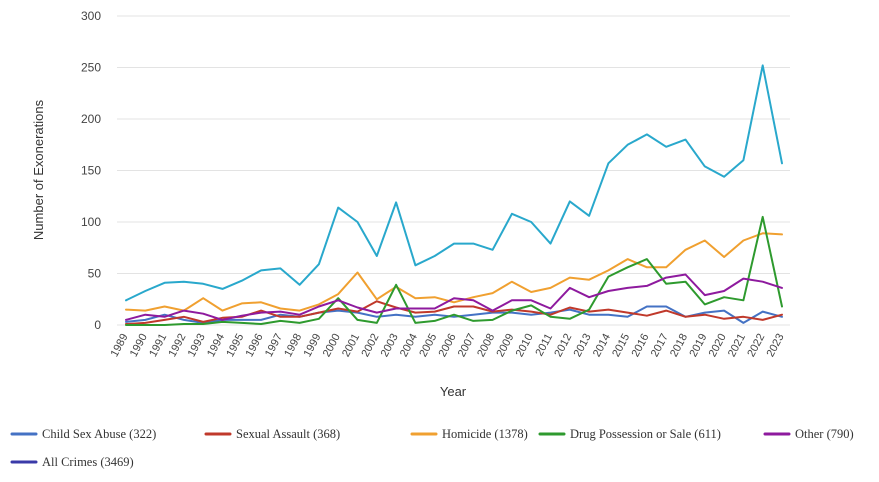 The height and width of the screenshot is (482, 879). I want to click on x-tick-label: 2015, so click(621, 345).